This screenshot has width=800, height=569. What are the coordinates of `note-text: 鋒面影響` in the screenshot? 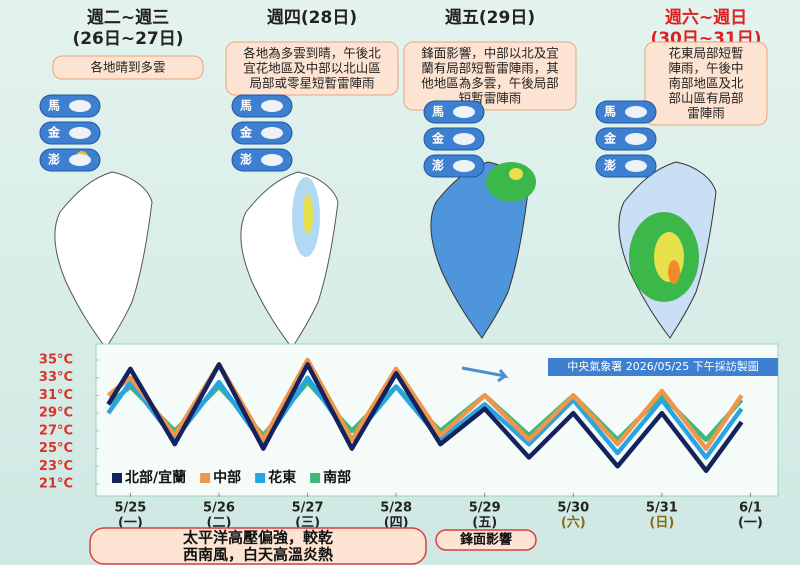 It's located at (485, 540).